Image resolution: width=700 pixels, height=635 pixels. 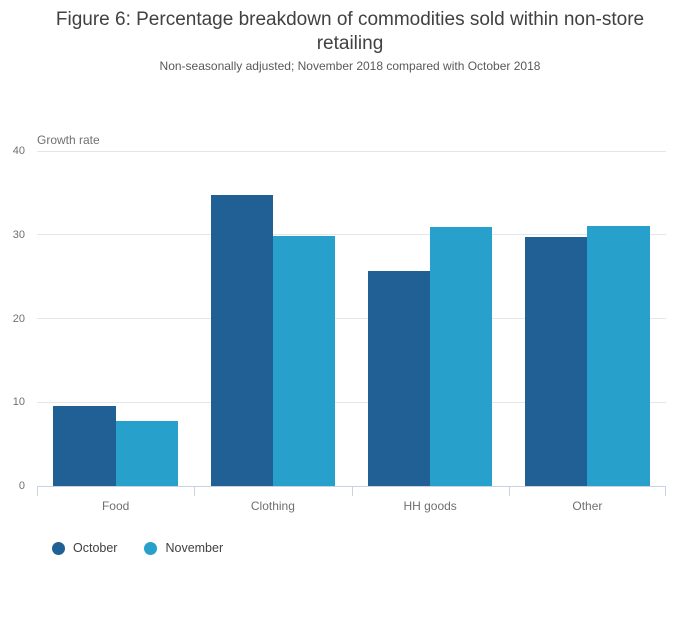 I want to click on y-tick-label: 40, so click(x=18, y=151).